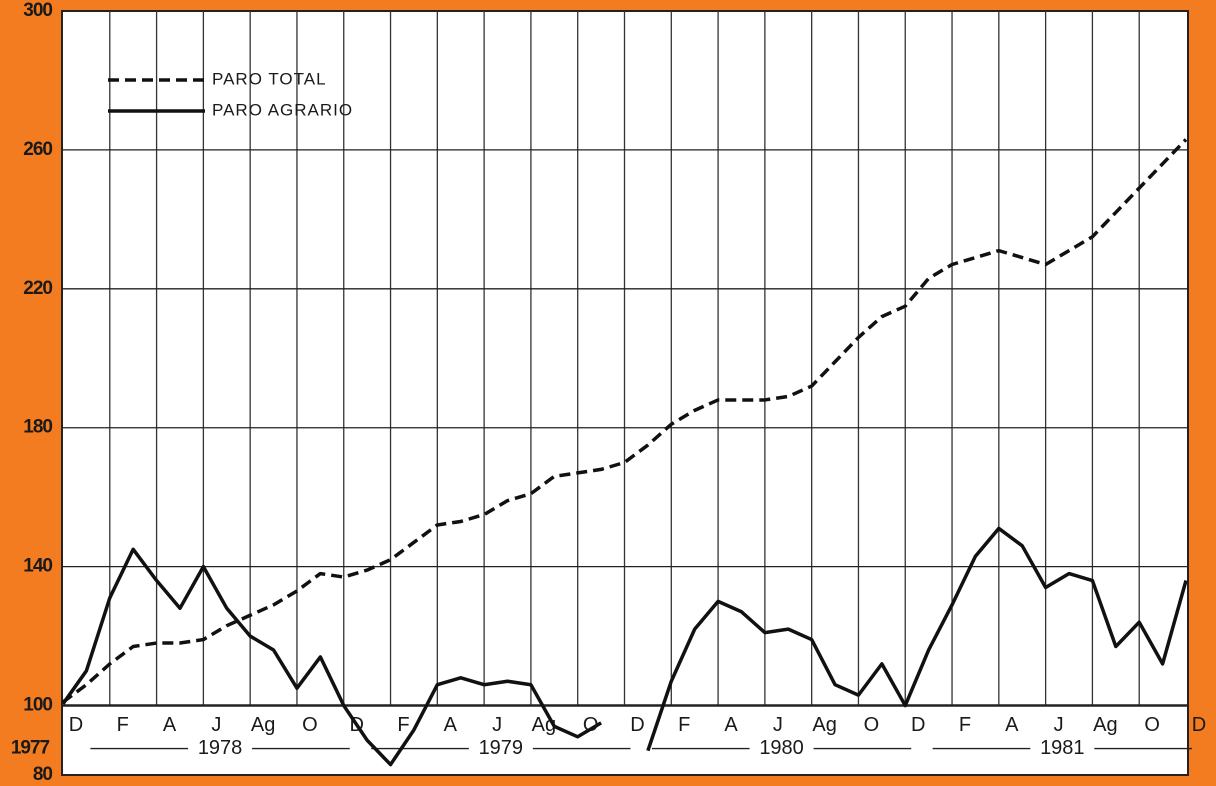 This screenshot has height=786, width=1216. I want to click on legend-label: PARO AGRARIO, so click(282, 109).